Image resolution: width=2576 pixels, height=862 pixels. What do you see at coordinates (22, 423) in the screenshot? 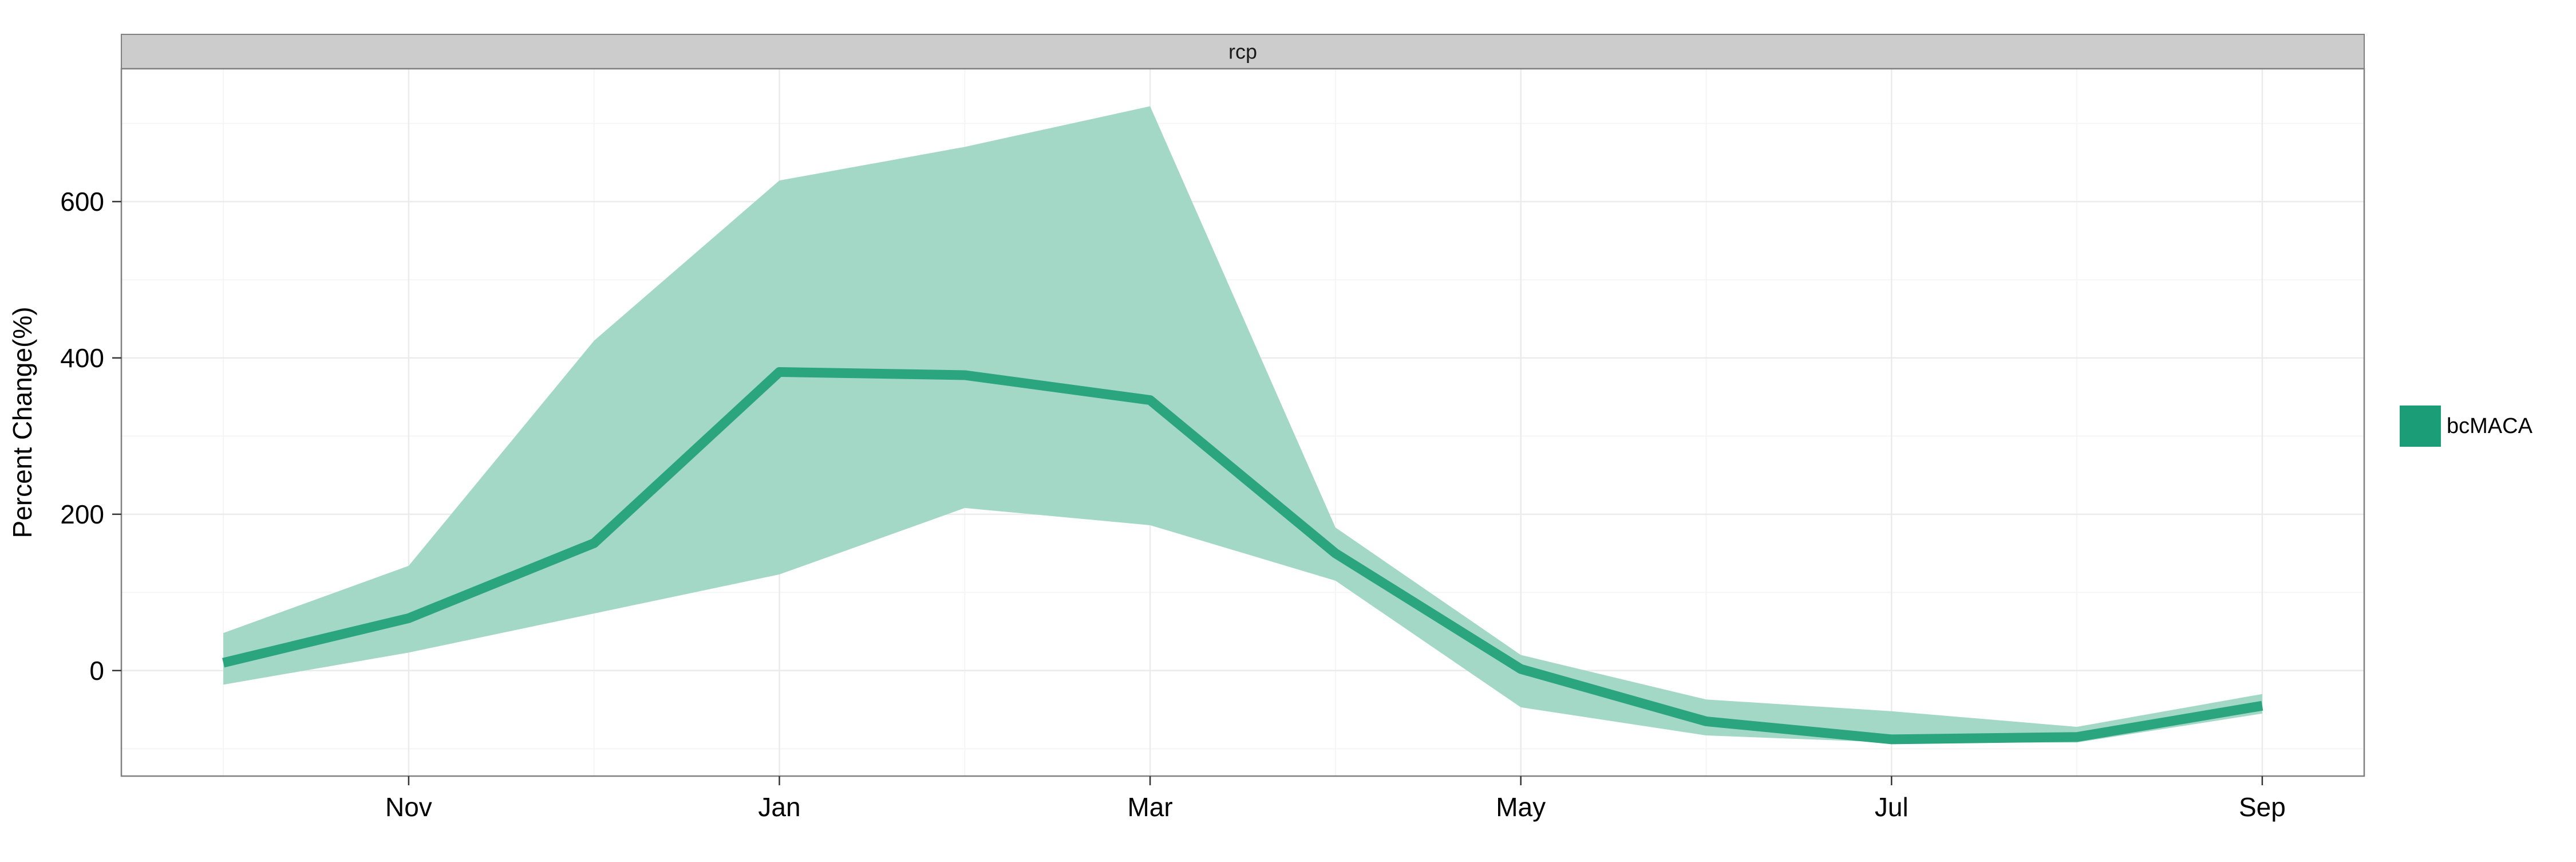
I see `y-axis-title: Percent Change(%)` at bounding box center [22, 423].